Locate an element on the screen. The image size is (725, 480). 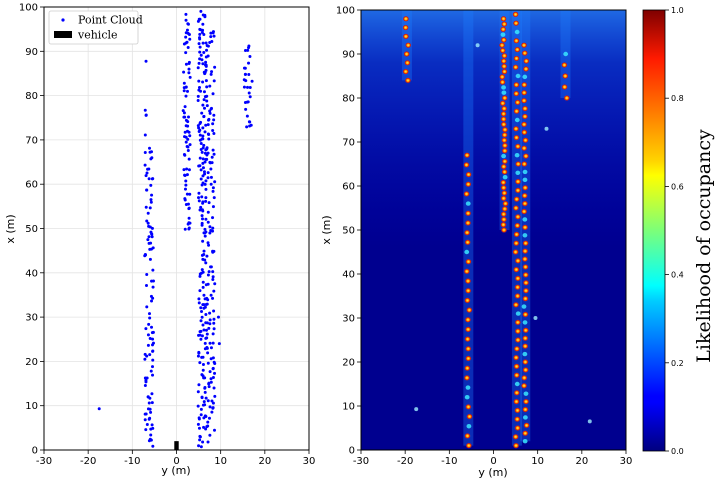
legend-point-cloud-label: Point Cloud is located at coordinates (110, 20).